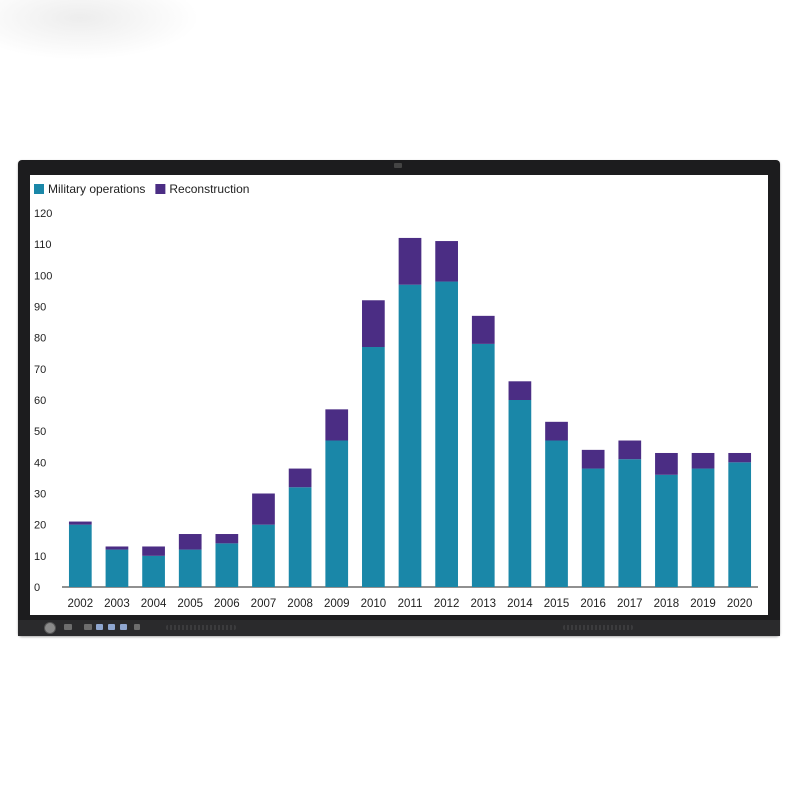 This screenshot has height=800, width=800. What do you see at coordinates (410, 604) in the screenshot?
I see `x-tick-label: 2011` at bounding box center [410, 604].